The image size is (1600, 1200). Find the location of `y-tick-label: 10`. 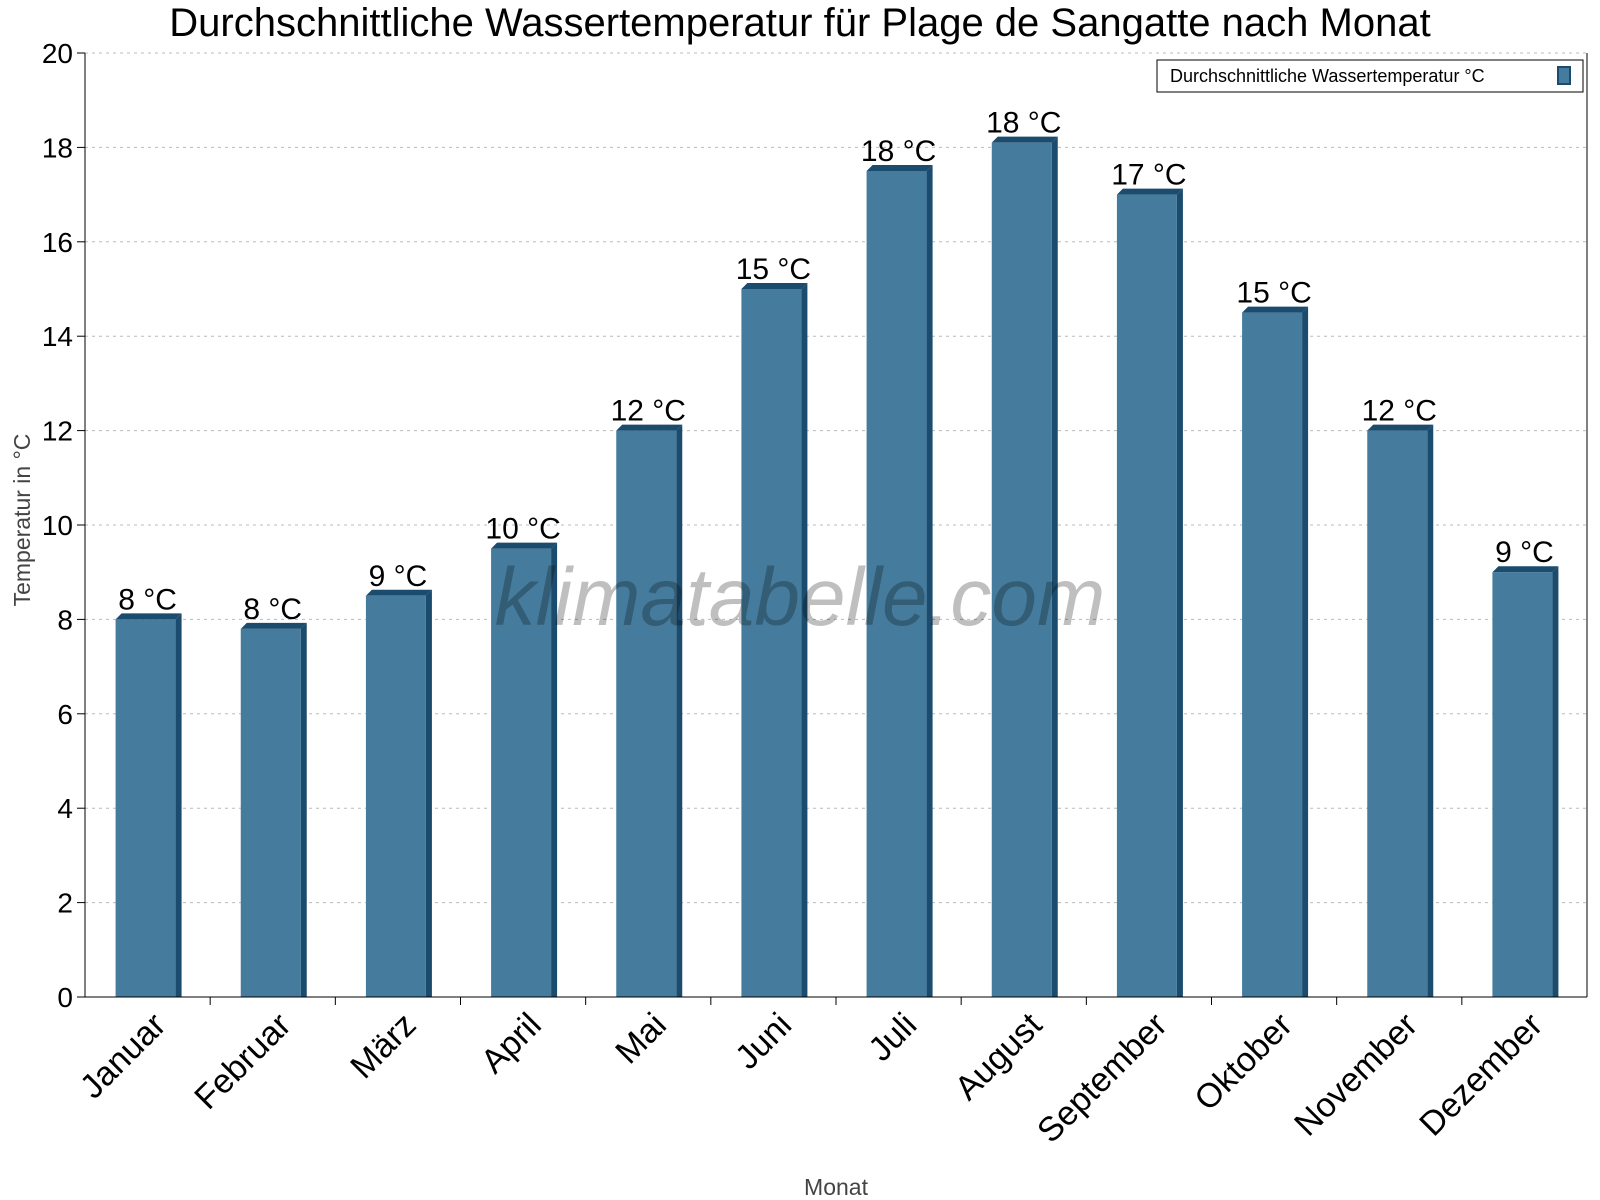

y-tick-label: 10 is located at coordinates (57, 525).